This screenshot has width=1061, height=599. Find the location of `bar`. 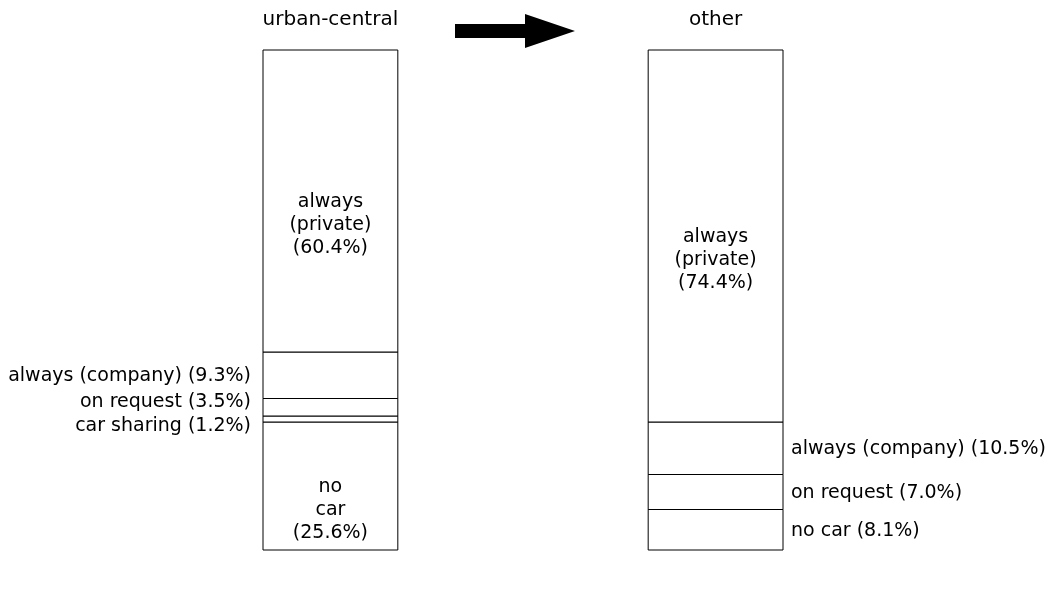

bar is located at coordinates (330, 486).